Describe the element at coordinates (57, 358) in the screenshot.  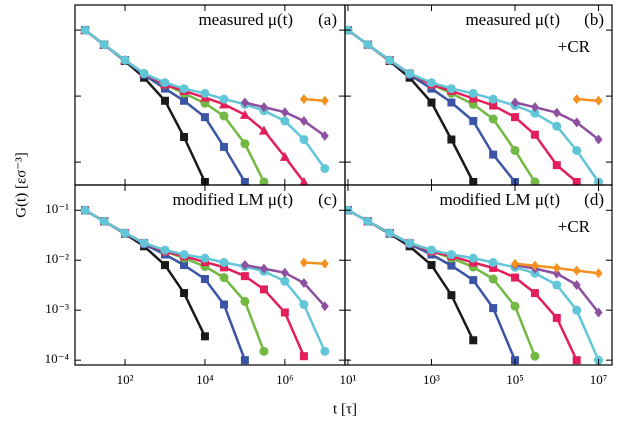
I see `y-tick-label: 10⁻⁴` at that location.